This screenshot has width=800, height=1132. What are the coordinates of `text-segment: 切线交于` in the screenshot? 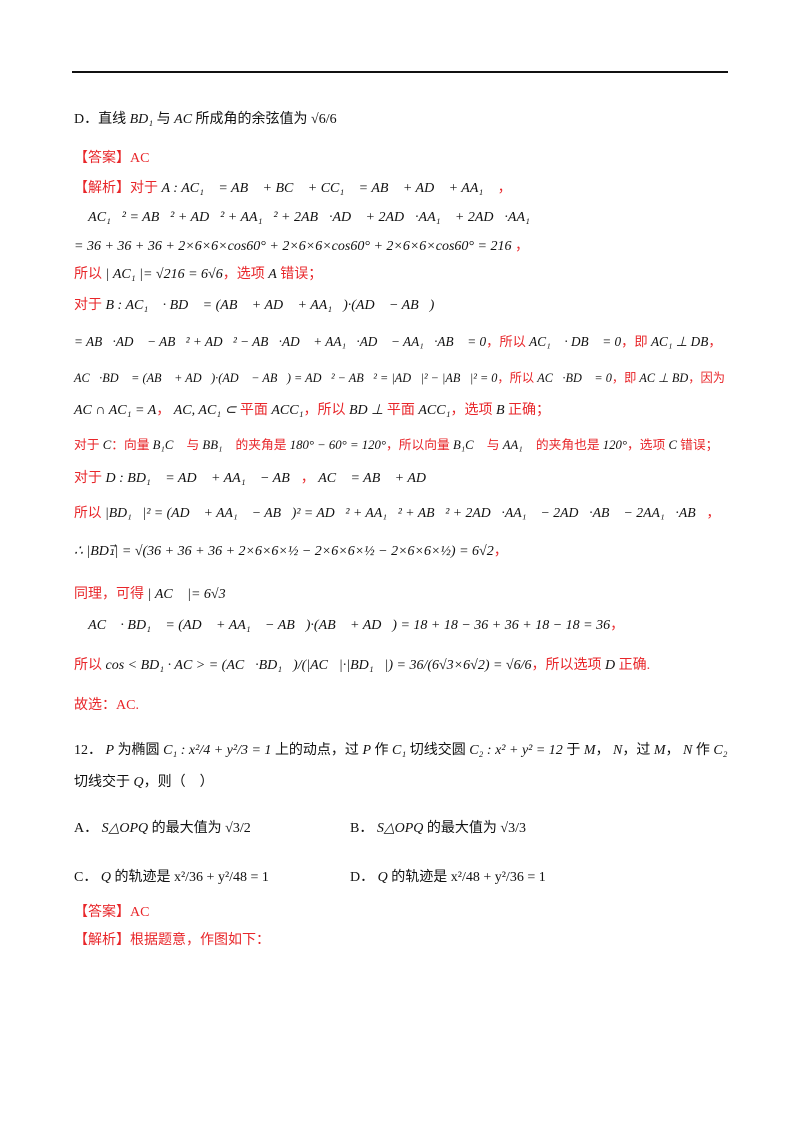 It's located at (104, 782).